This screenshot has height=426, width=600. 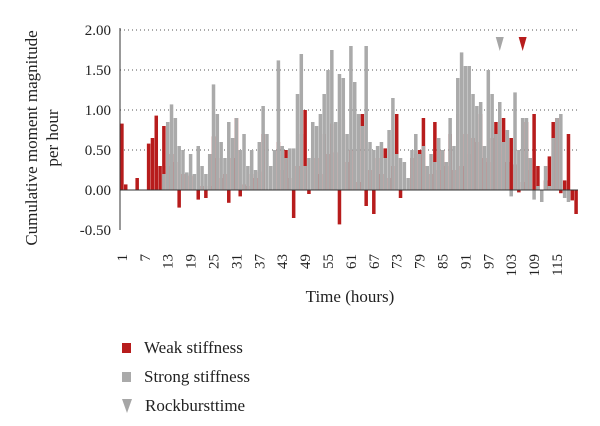 I want to click on x-tick-label: 49, so click(x=306, y=261).